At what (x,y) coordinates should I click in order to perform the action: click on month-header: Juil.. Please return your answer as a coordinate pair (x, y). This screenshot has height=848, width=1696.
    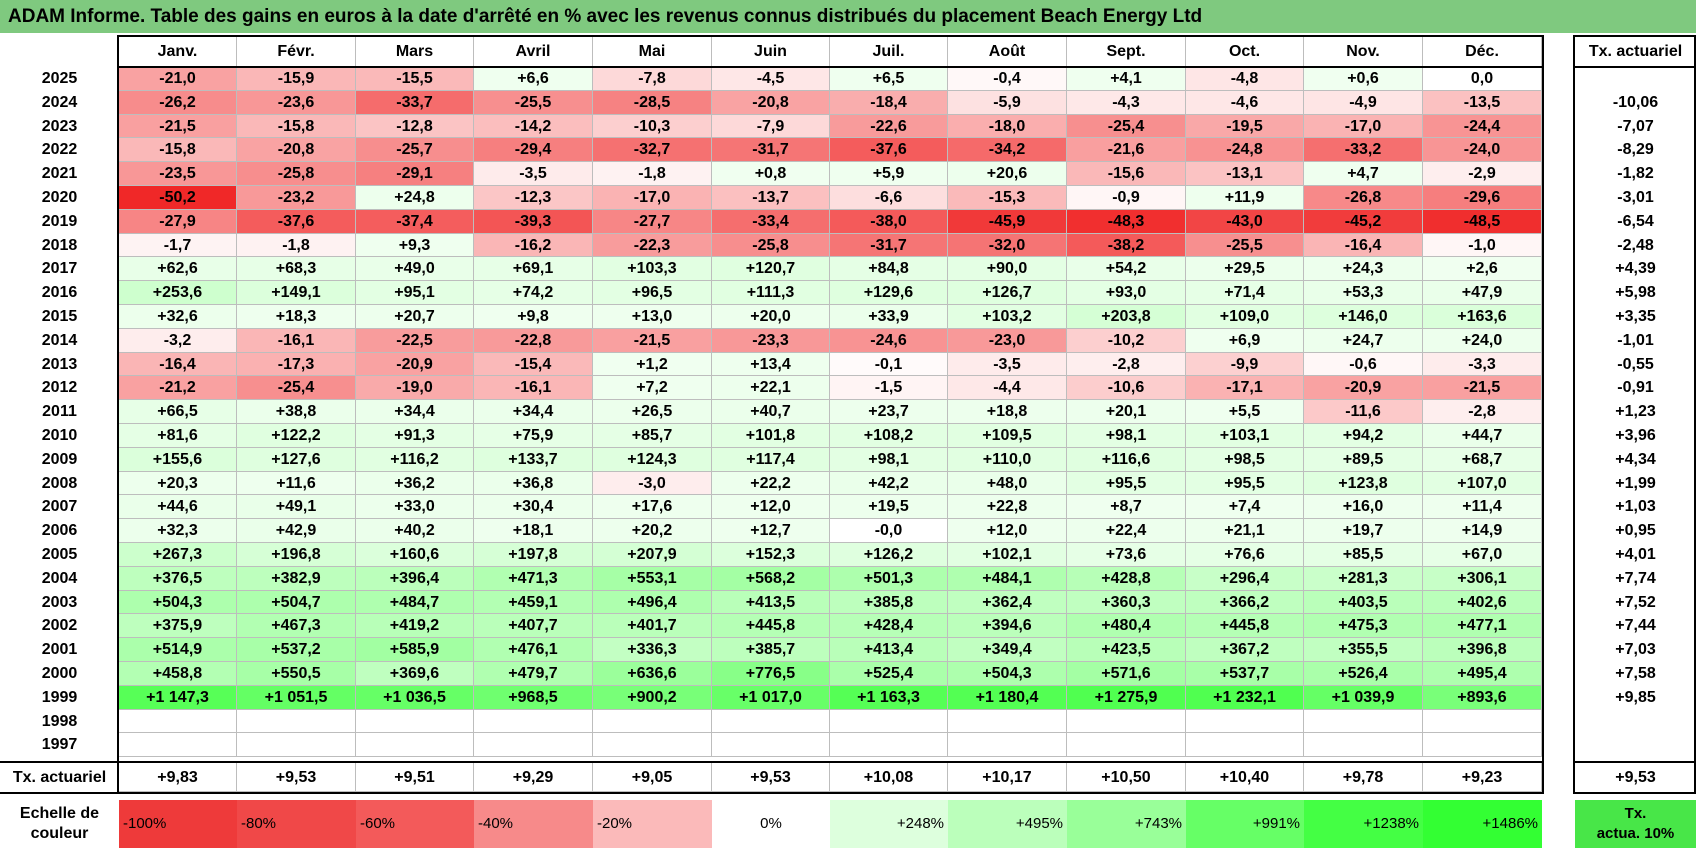
    Looking at the image, I should click on (889, 52).